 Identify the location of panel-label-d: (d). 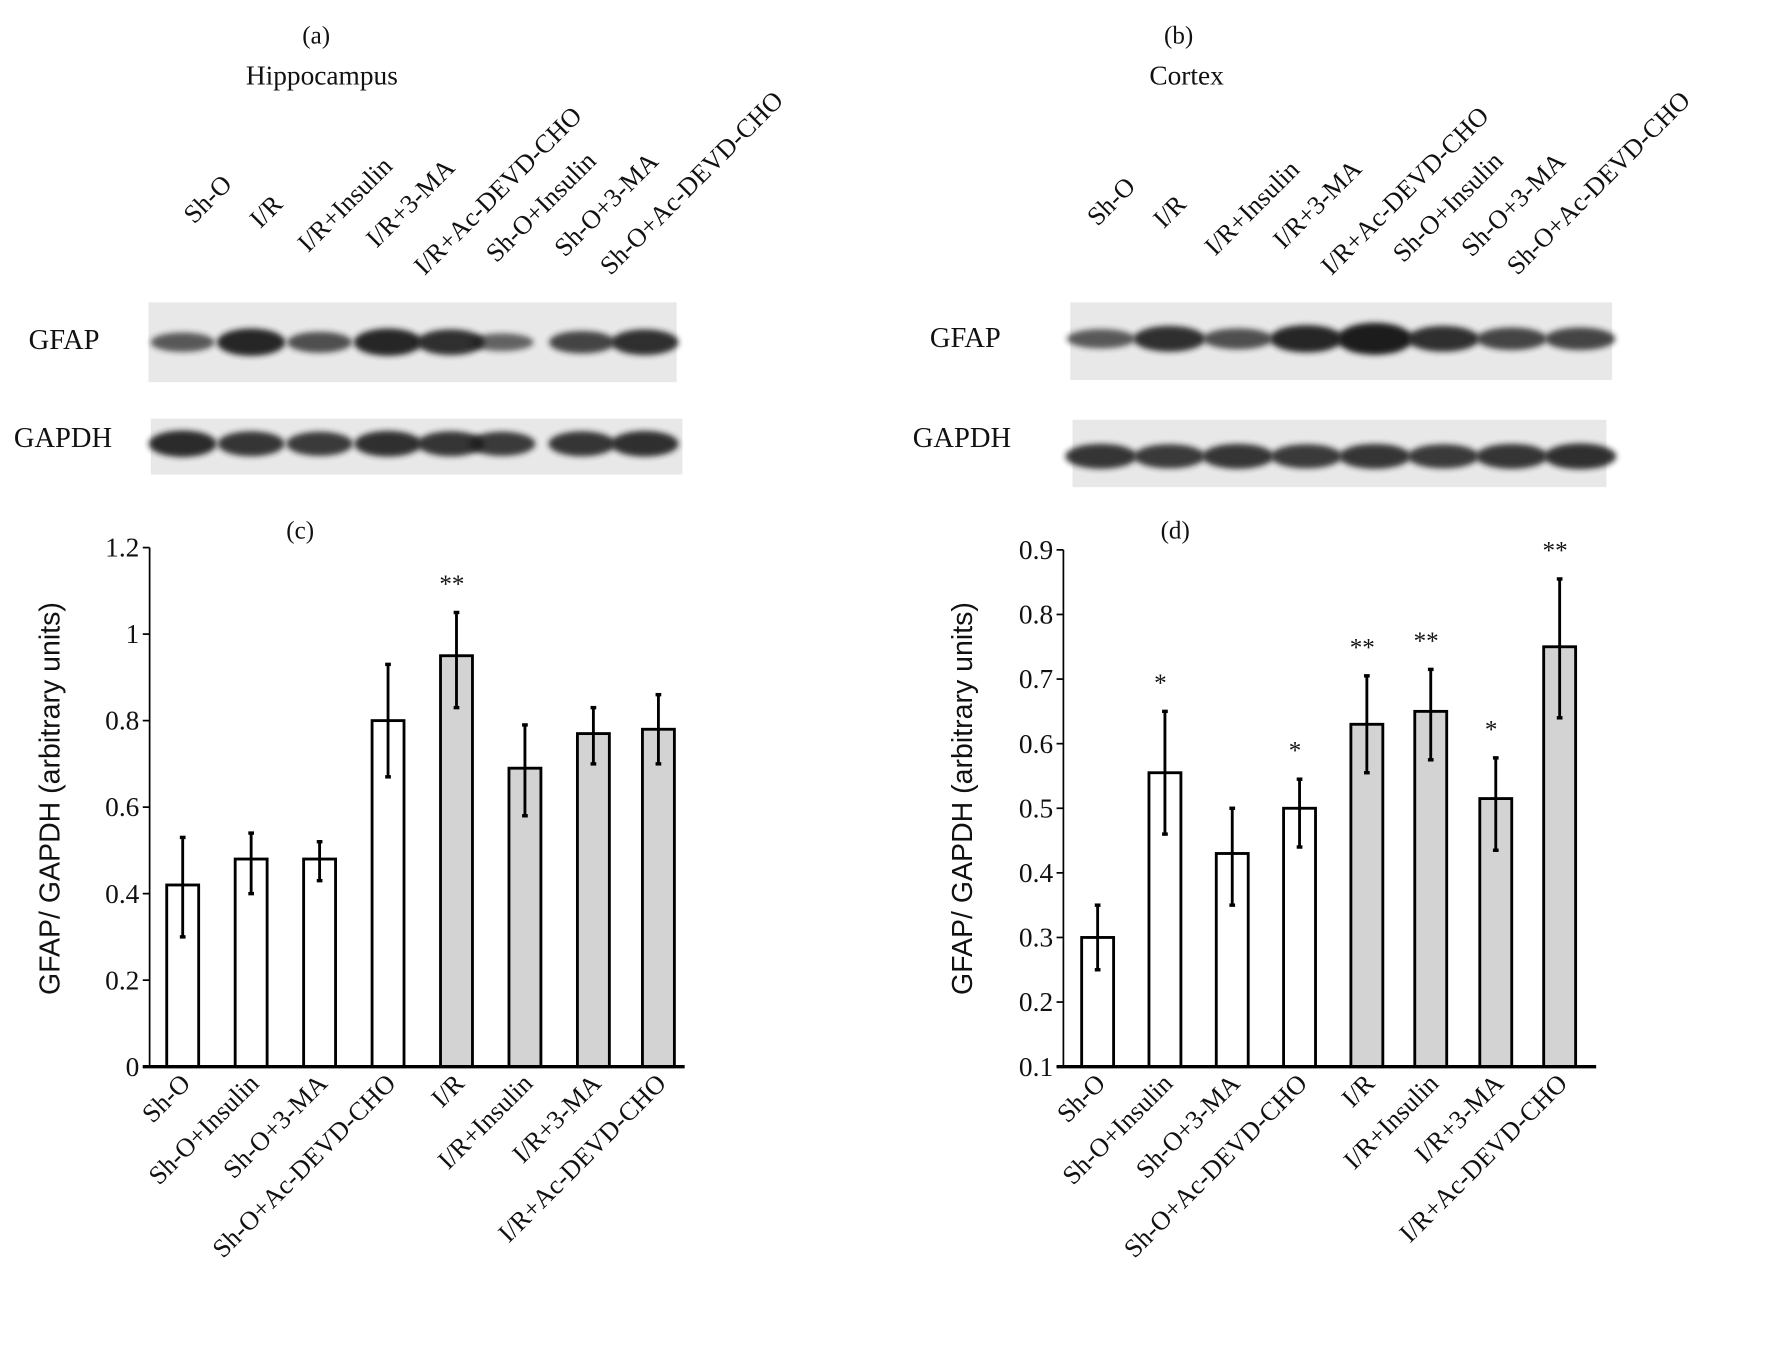
(1175, 530).